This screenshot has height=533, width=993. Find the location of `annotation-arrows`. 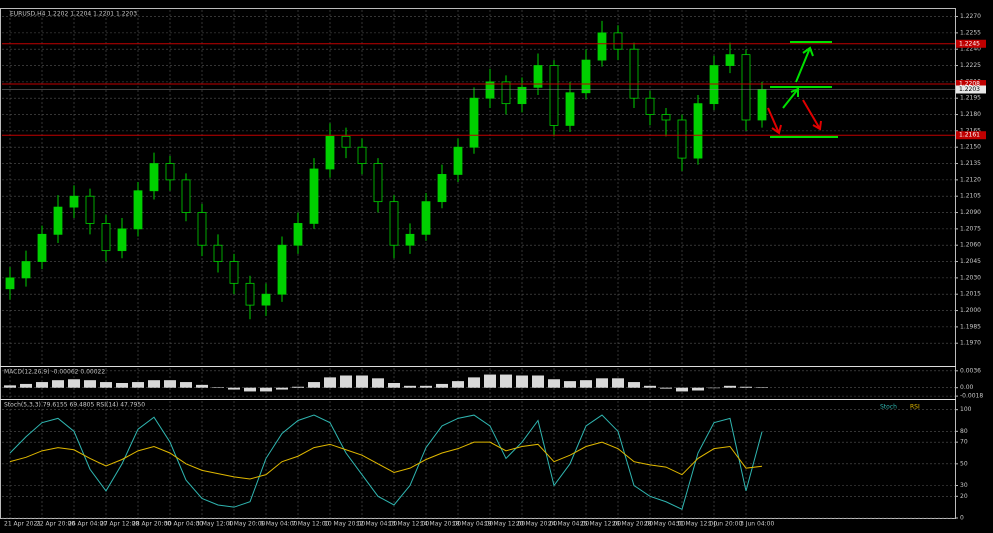

annotation-arrows is located at coordinates (802, 89).